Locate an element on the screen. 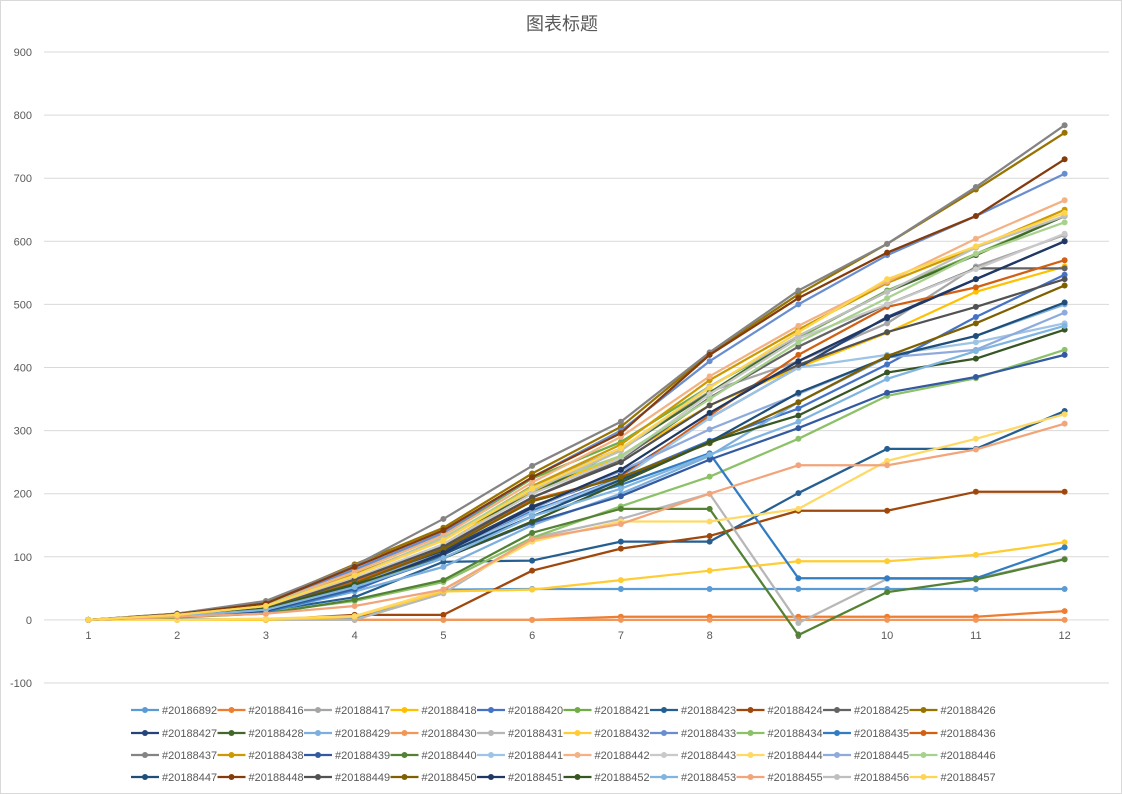  y-tick-label: 600 is located at coordinates (23, 242).